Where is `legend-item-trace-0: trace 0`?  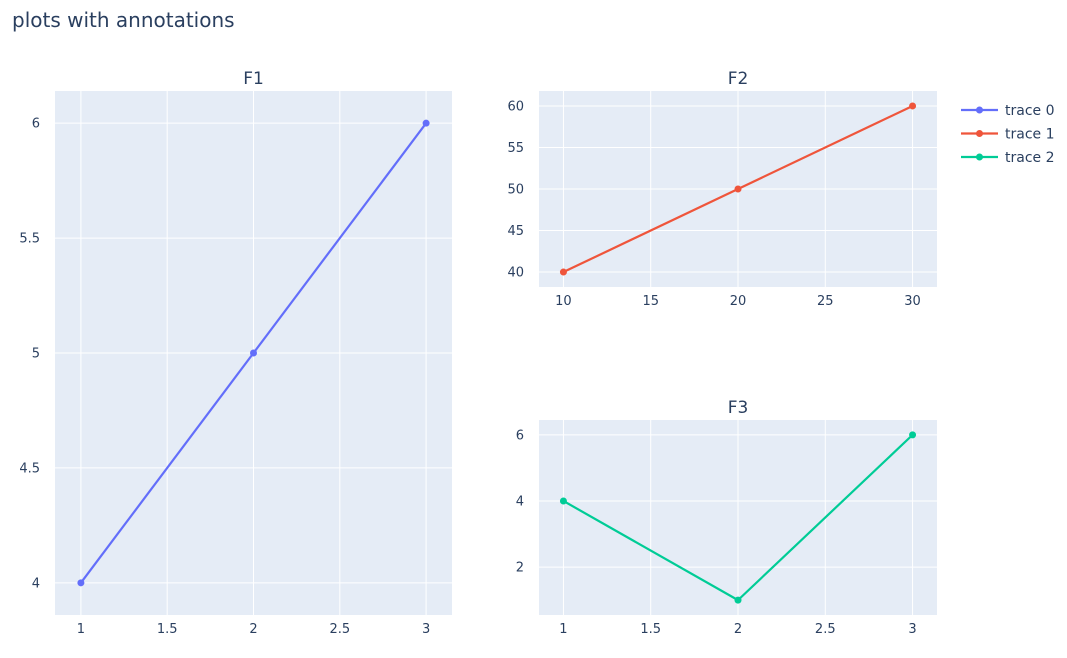 legend-item-trace-0: trace 0 is located at coordinates (1008, 111).